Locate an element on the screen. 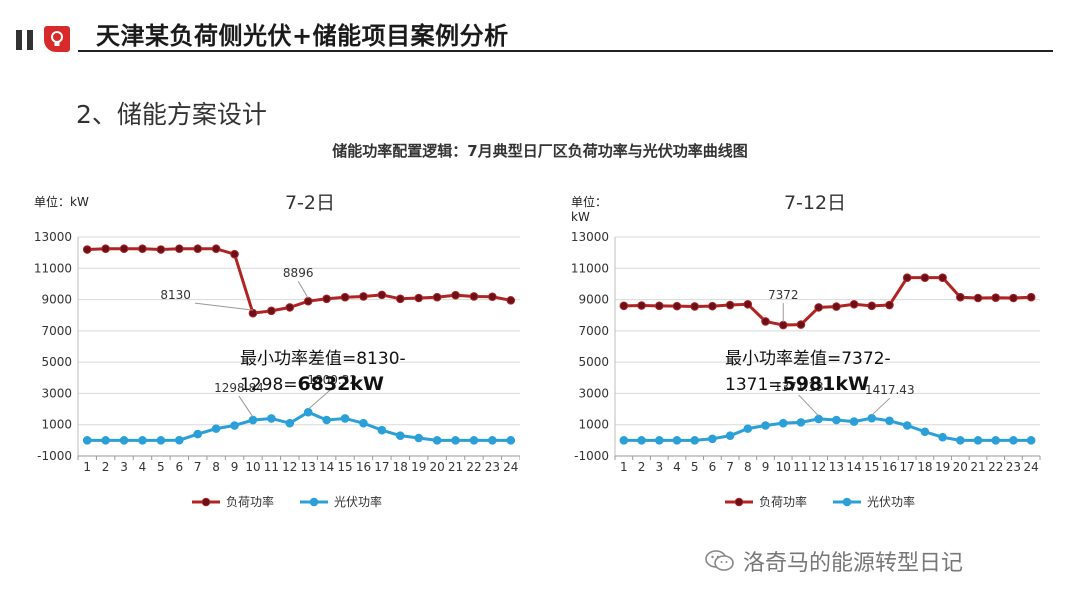 The image size is (1080, 608). x-tick-label: 10 is located at coordinates (783, 467).